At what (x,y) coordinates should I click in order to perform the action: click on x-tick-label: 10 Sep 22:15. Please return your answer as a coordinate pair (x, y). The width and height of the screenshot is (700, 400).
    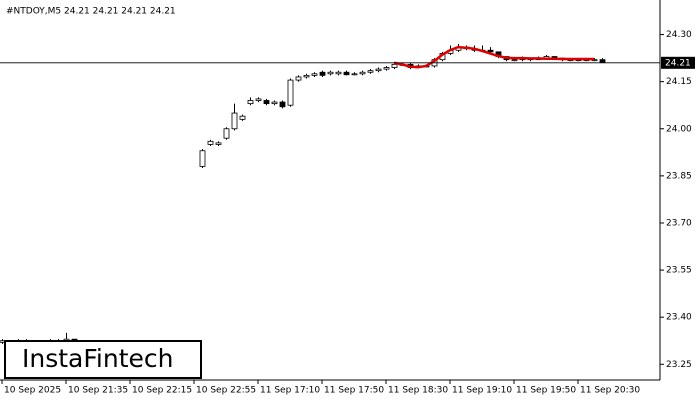
    Looking at the image, I should click on (162, 391).